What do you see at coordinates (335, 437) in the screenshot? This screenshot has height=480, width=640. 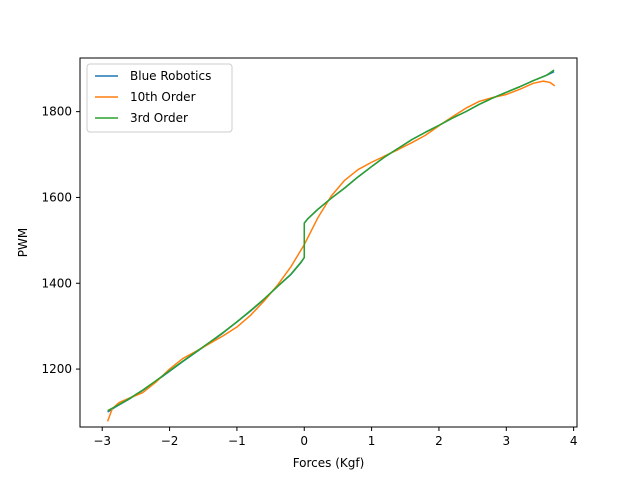 I see `x-axis: −3 −2 −1 0 1 2 3 4` at bounding box center [335, 437].